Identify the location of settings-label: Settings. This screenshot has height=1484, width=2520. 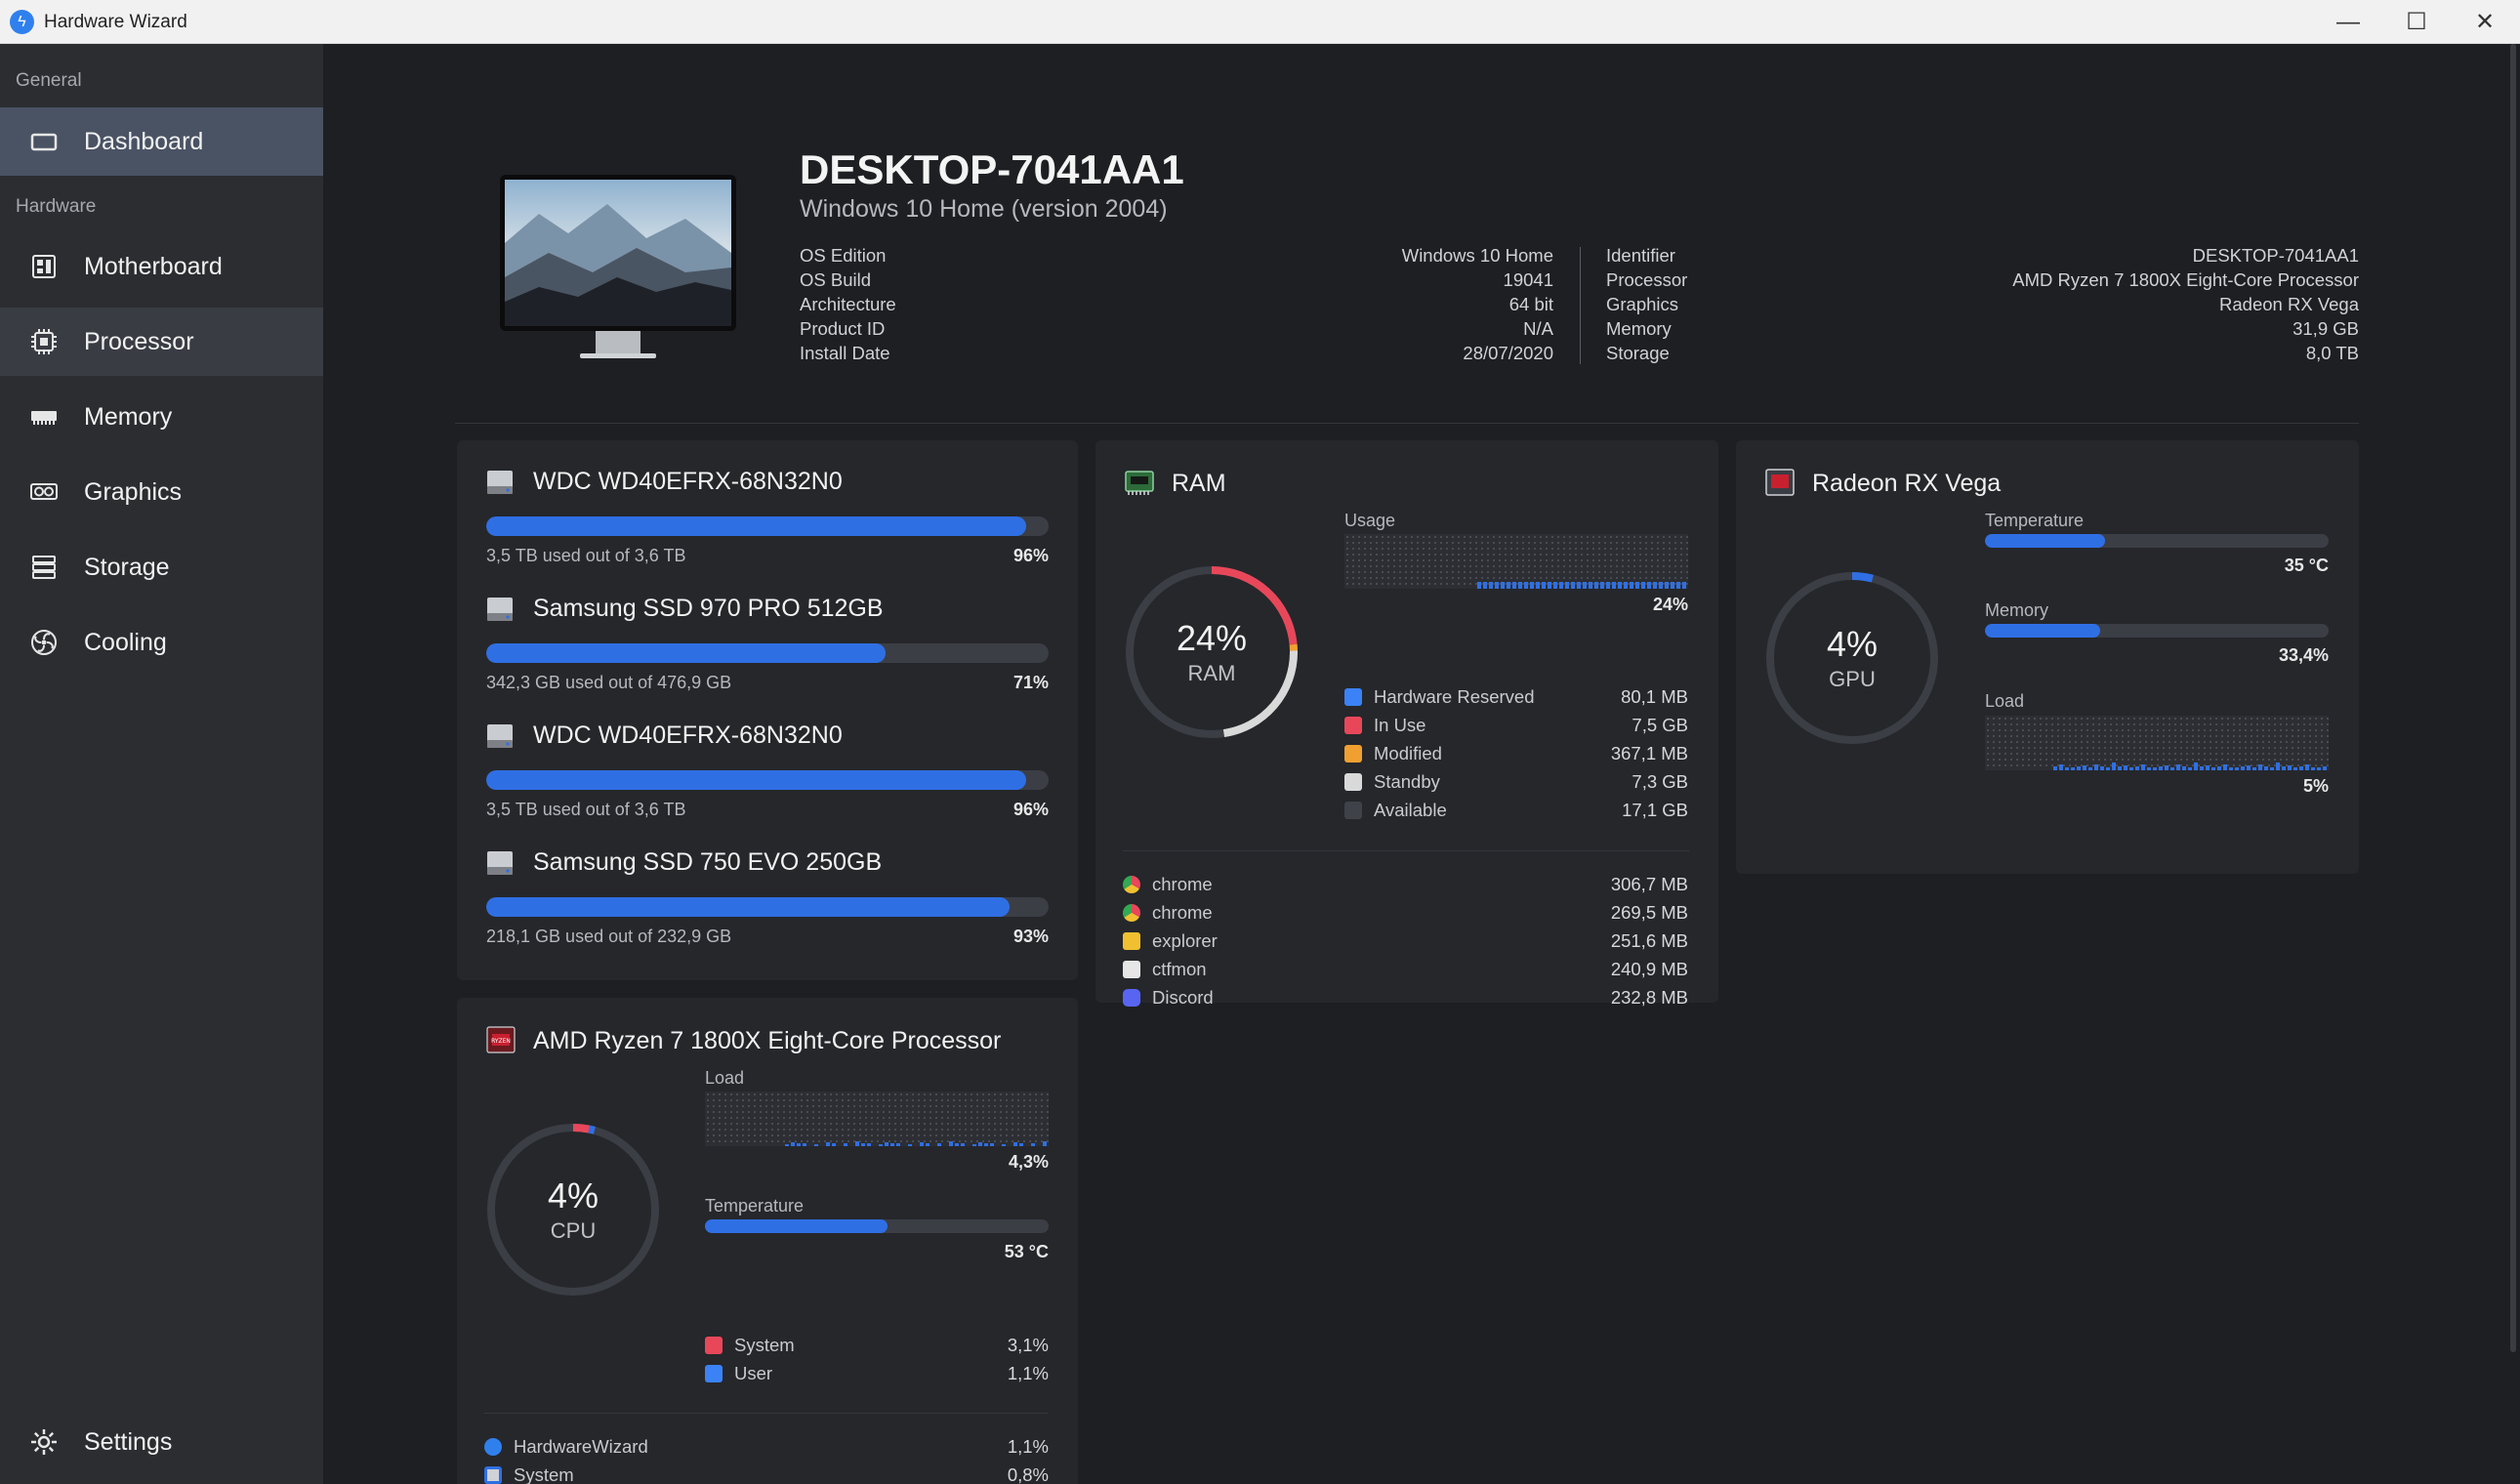
(128, 1442).